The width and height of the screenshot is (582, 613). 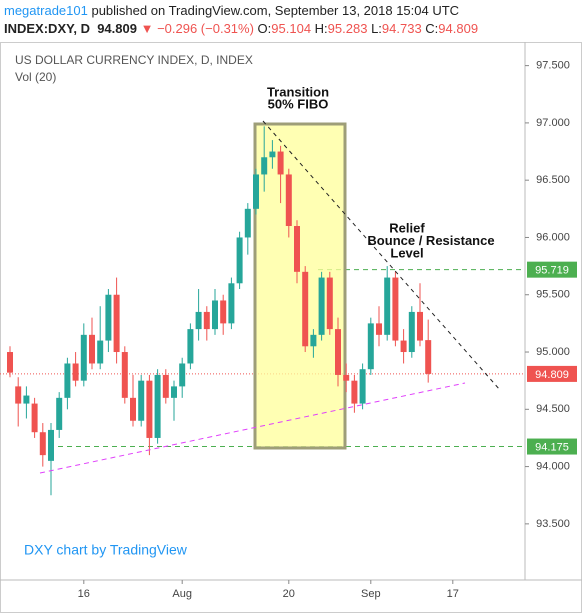 I want to click on y-tick-label: 96.000, so click(x=553, y=237).